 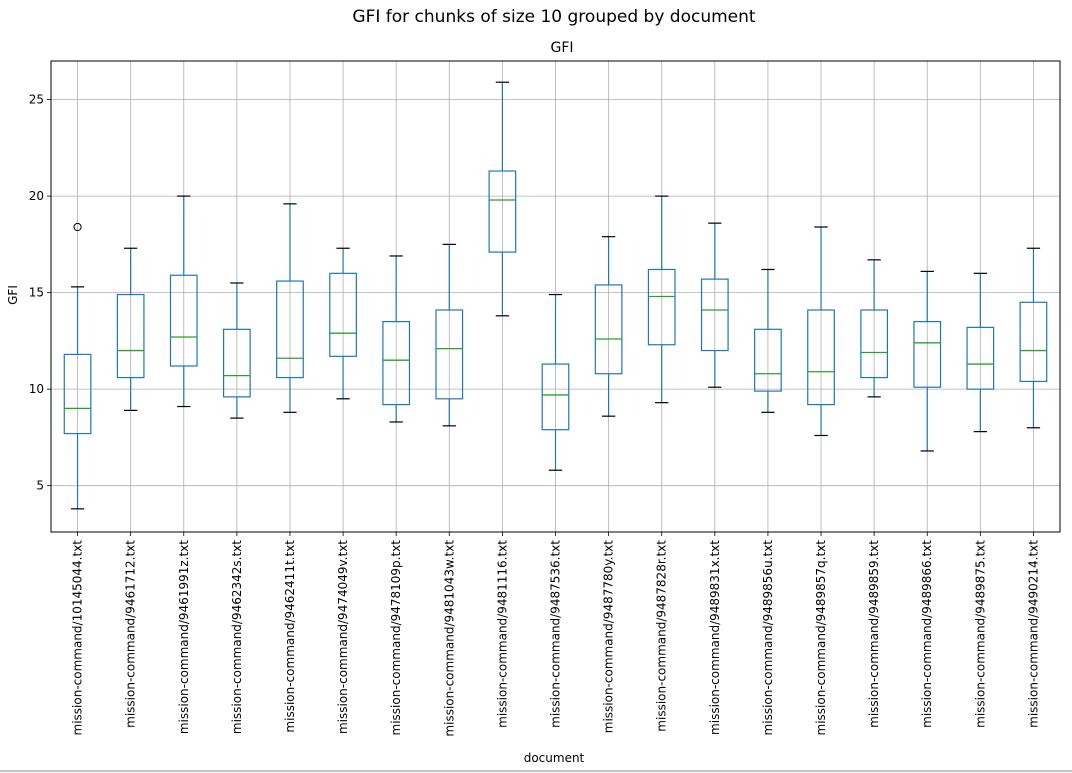 I want to click on y-tick-label: 5, so click(x=40, y=486).